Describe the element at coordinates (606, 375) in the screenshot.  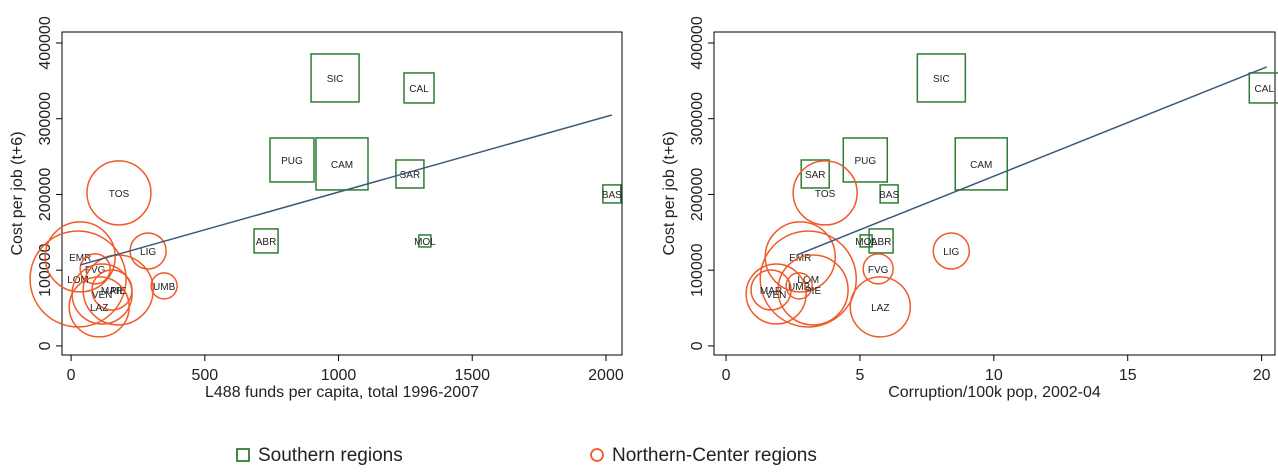
I see `x-tick-label: 2000` at that location.